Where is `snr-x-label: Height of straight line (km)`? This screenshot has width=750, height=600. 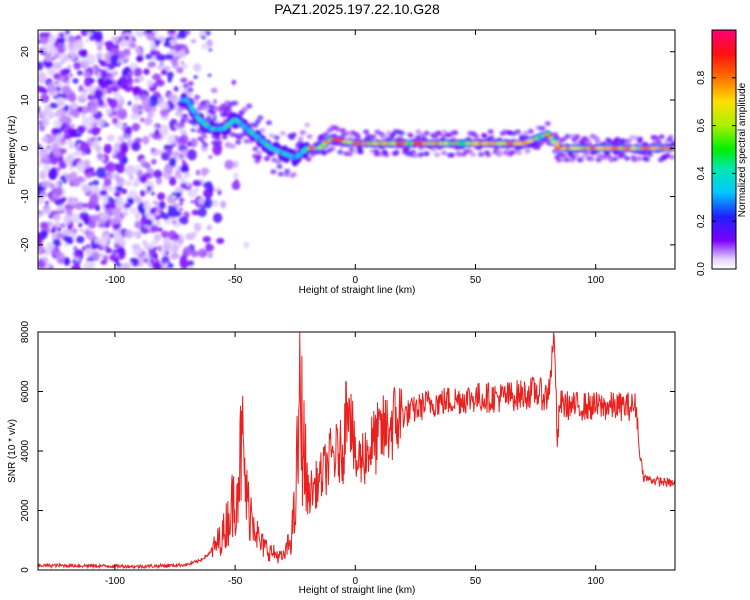 snr-x-label: Height of straight line (km) is located at coordinates (357, 590).